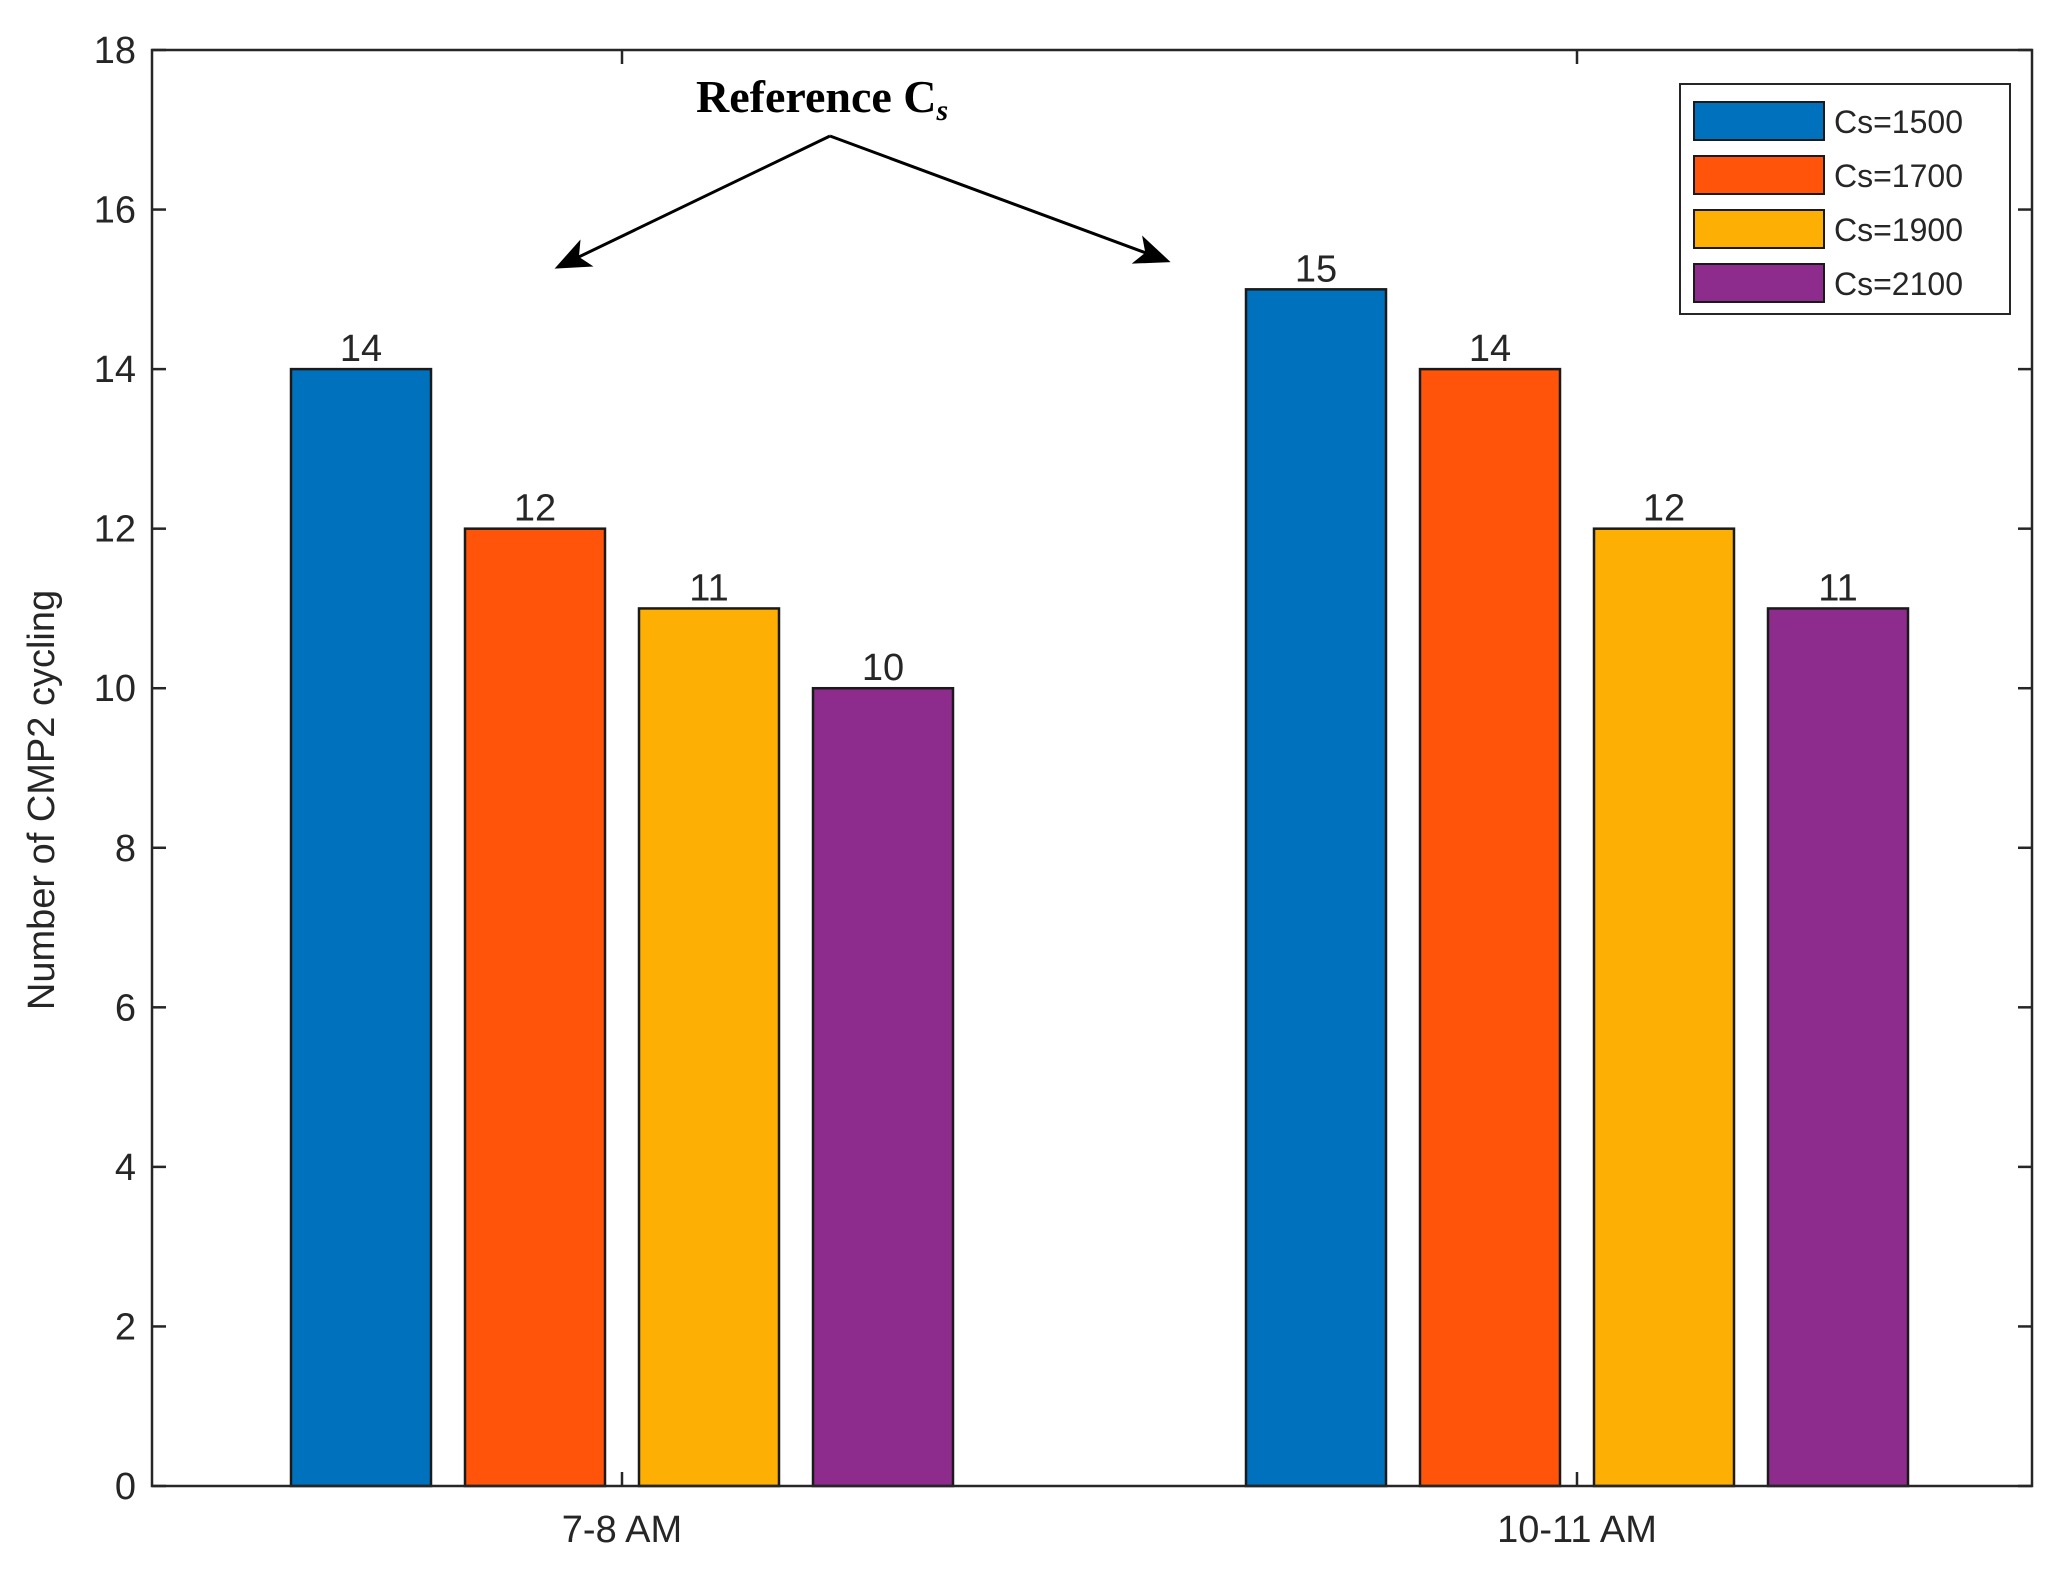  I want to click on y-tick-label: 8, so click(125, 849).